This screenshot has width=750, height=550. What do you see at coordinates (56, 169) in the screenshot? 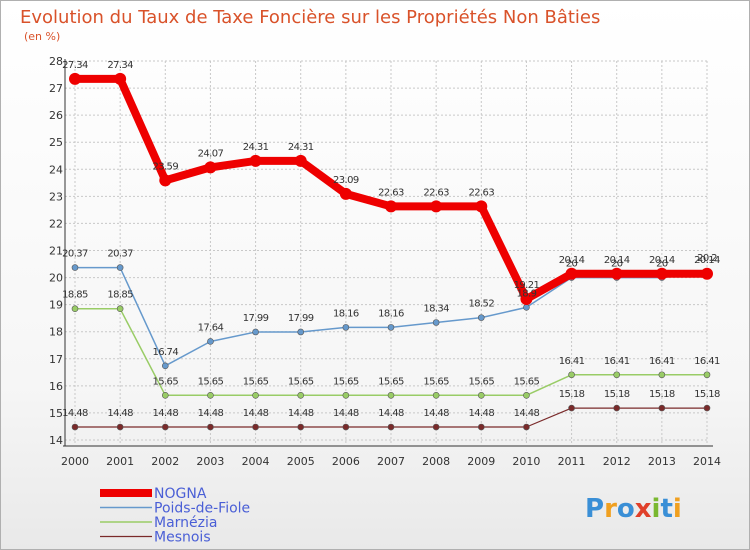
I see `y-tick-label: 24` at bounding box center [56, 169].